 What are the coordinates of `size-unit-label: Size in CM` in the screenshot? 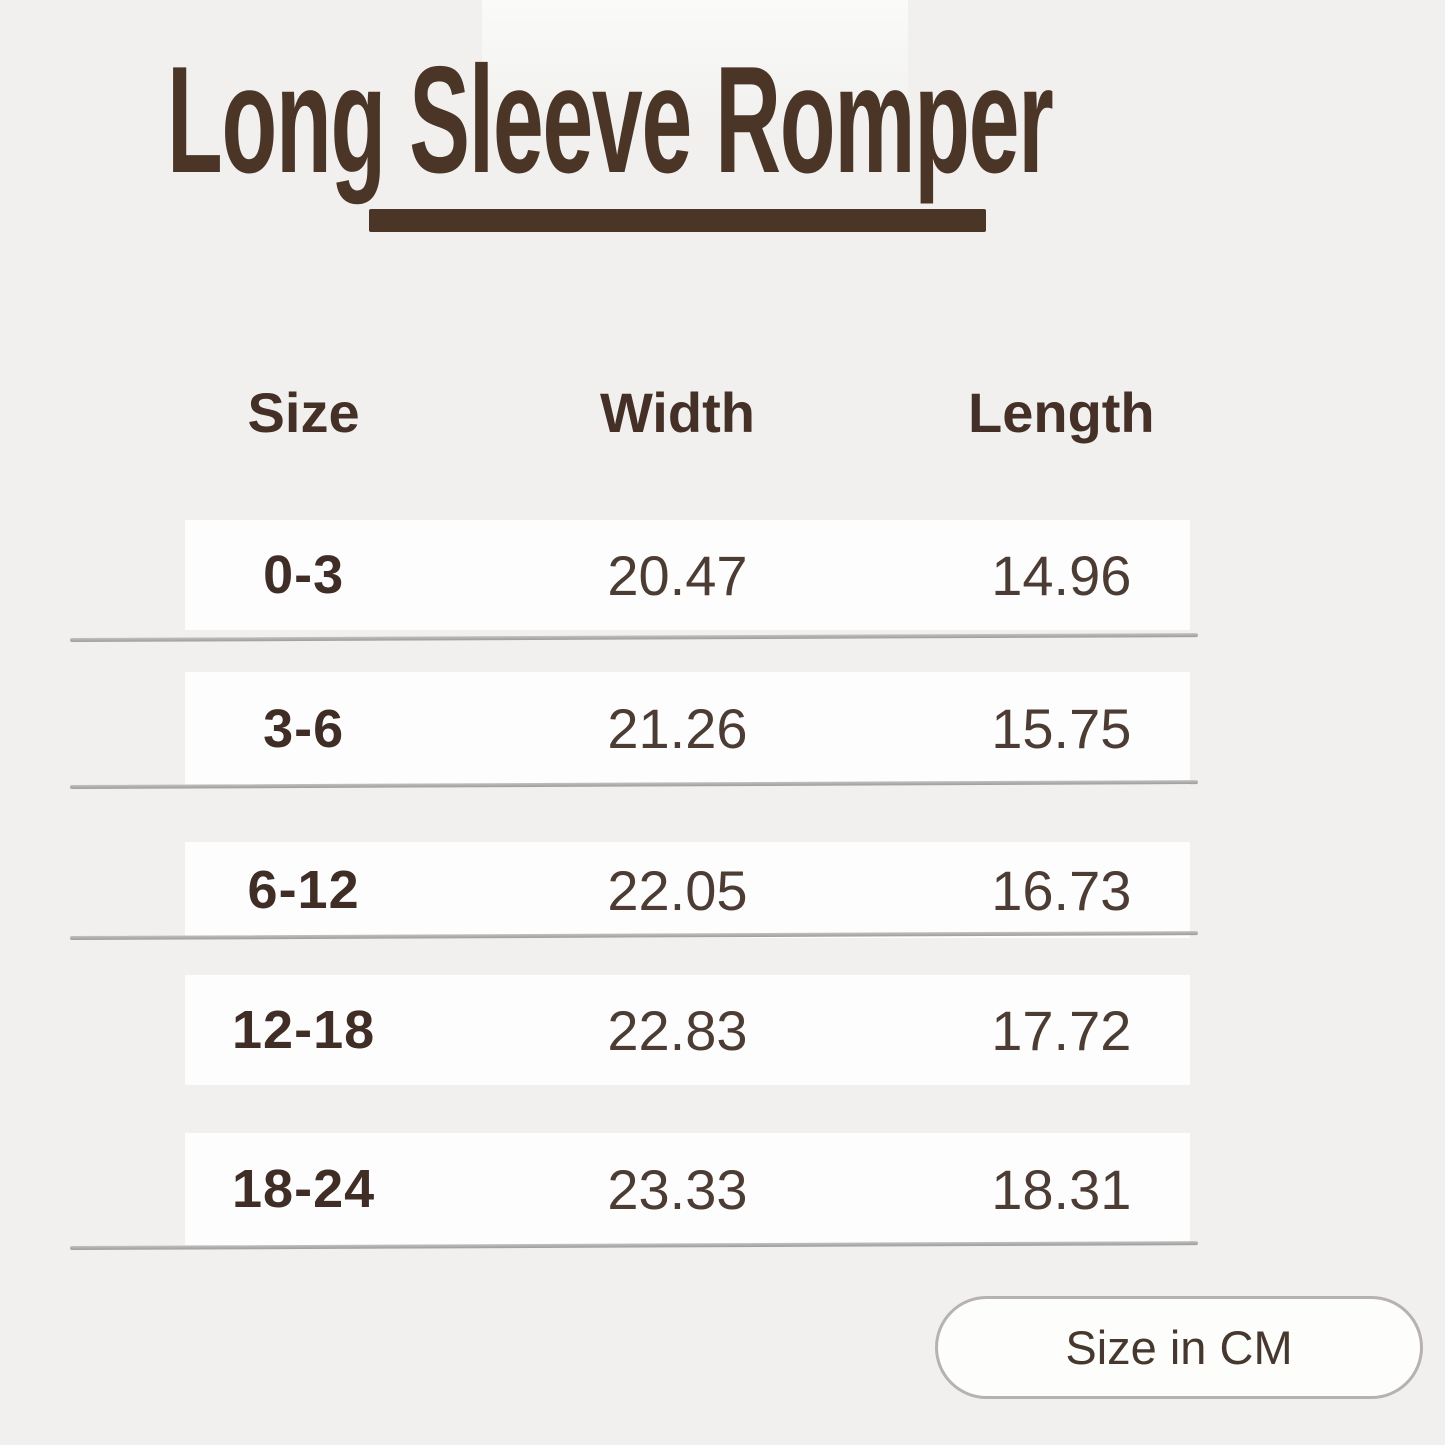 It's located at (1179, 1347).